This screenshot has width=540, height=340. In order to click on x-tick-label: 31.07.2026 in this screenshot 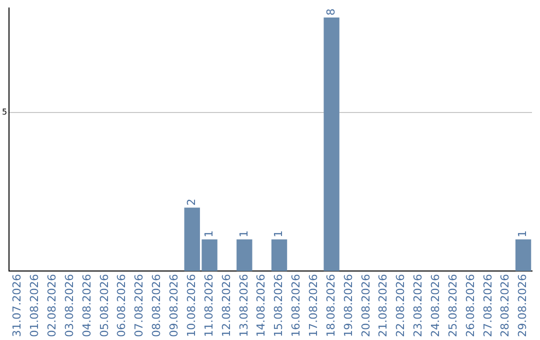, I will do `click(17, 306)`.